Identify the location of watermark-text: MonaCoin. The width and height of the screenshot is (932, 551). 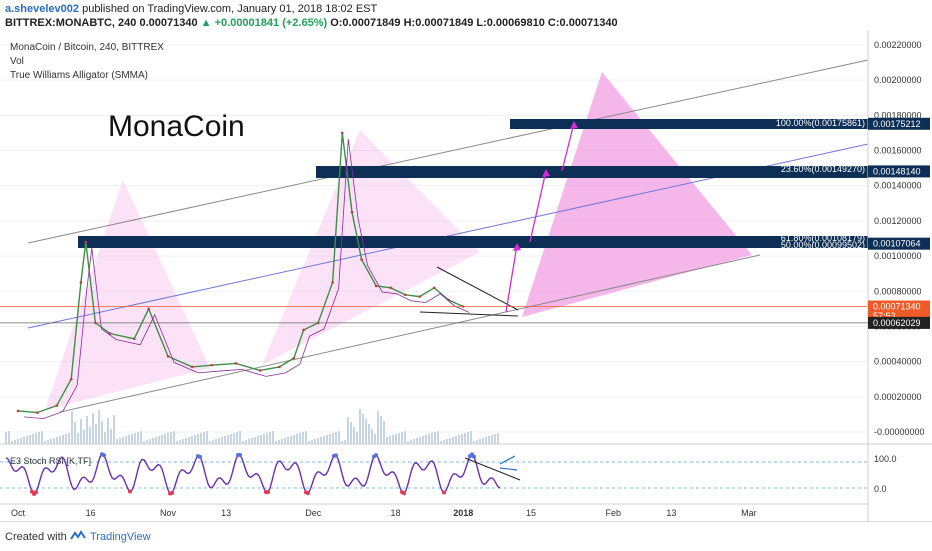
(176, 126).